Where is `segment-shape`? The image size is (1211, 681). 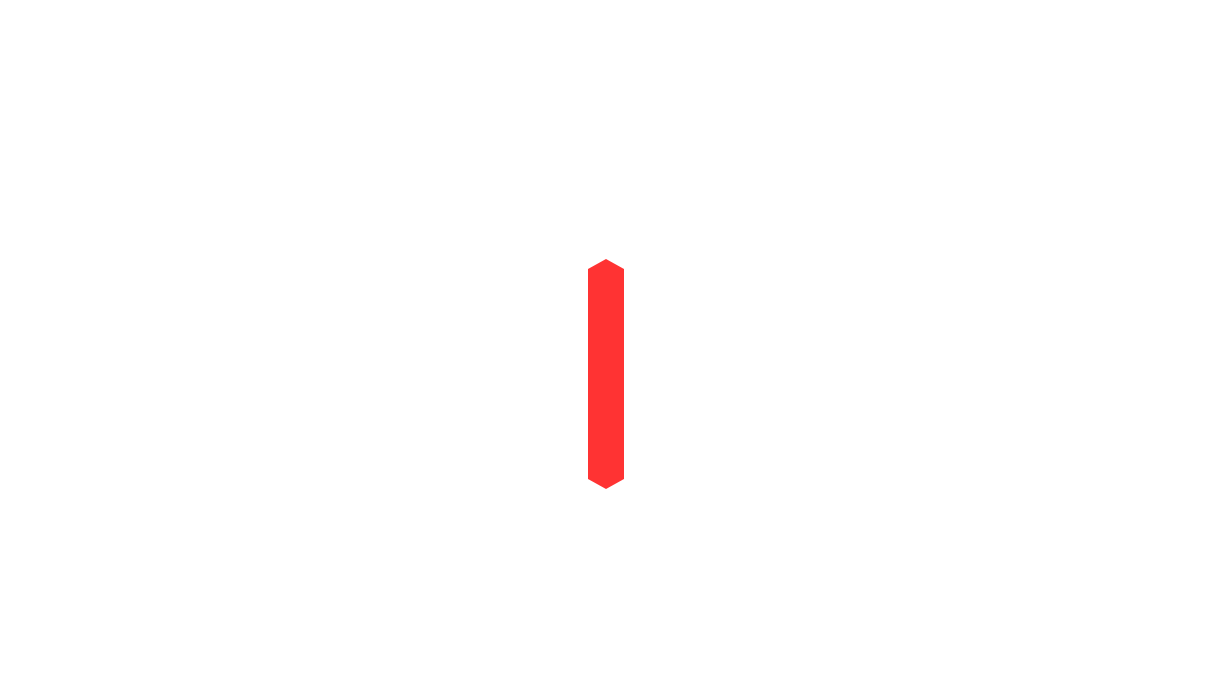 segment-shape is located at coordinates (606, 374).